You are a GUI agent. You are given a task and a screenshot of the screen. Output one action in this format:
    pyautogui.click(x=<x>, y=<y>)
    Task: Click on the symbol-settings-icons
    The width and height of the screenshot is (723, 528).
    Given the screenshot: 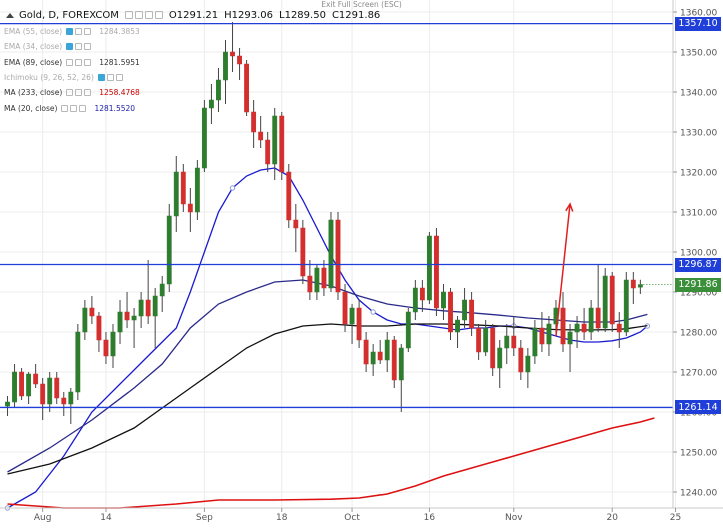 What is the action you would take?
    pyautogui.click(x=143, y=15)
    